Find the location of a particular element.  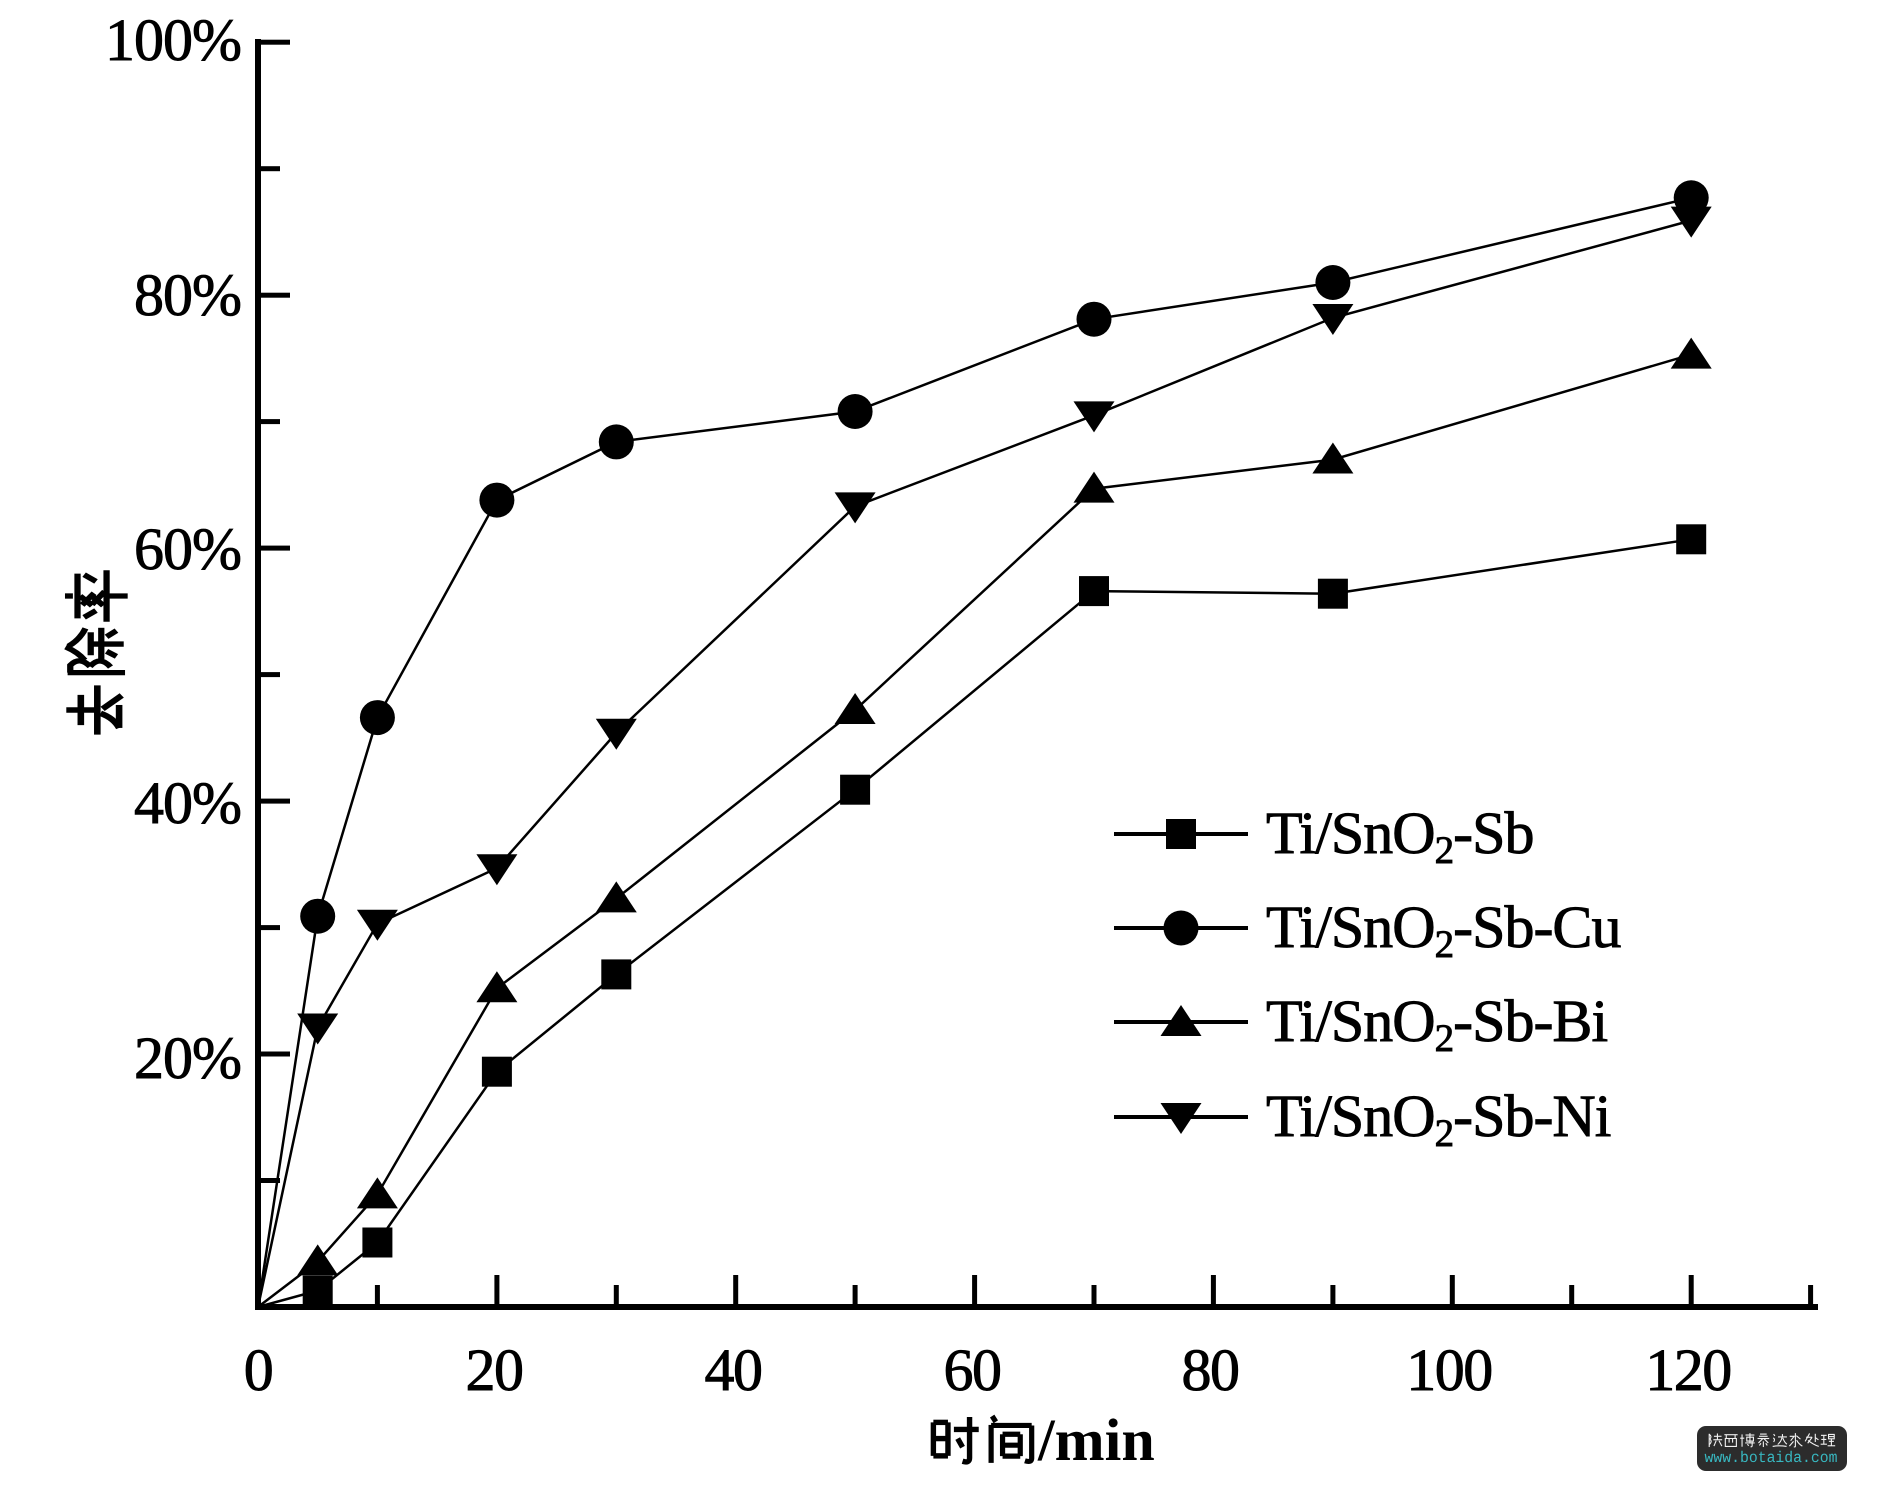

svg-text: 100 is located at coordinates (1449, 1370).